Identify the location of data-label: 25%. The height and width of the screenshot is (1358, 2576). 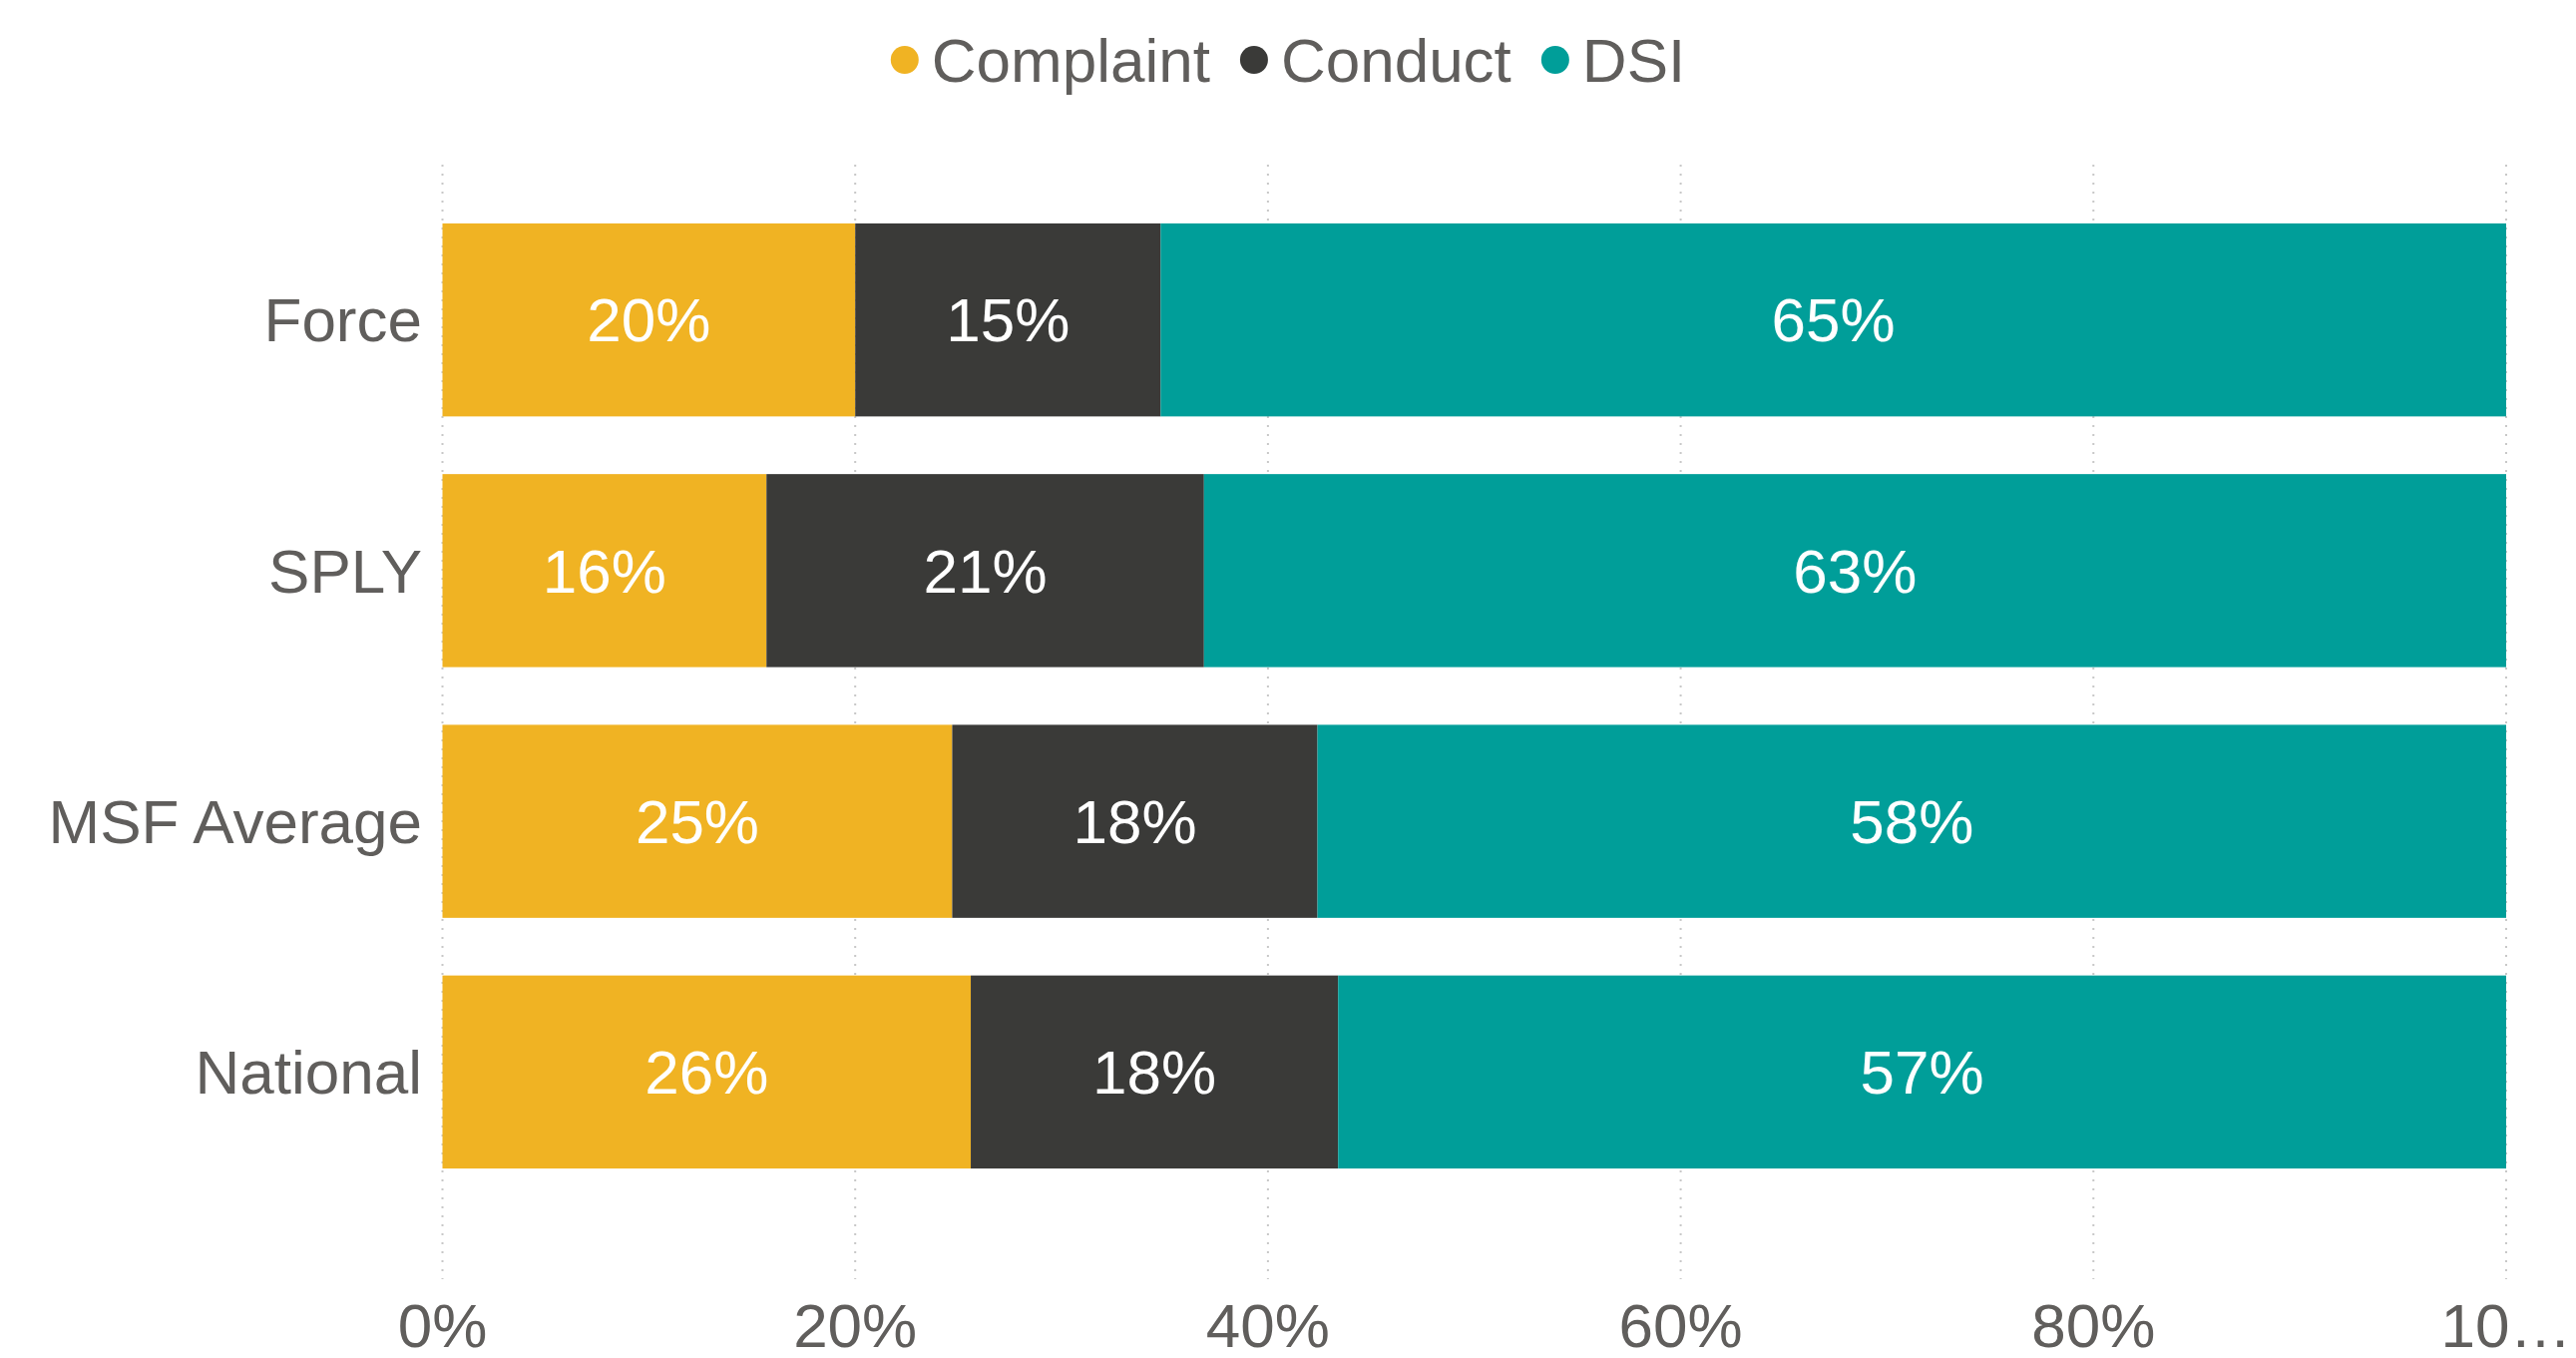
(697, 821).